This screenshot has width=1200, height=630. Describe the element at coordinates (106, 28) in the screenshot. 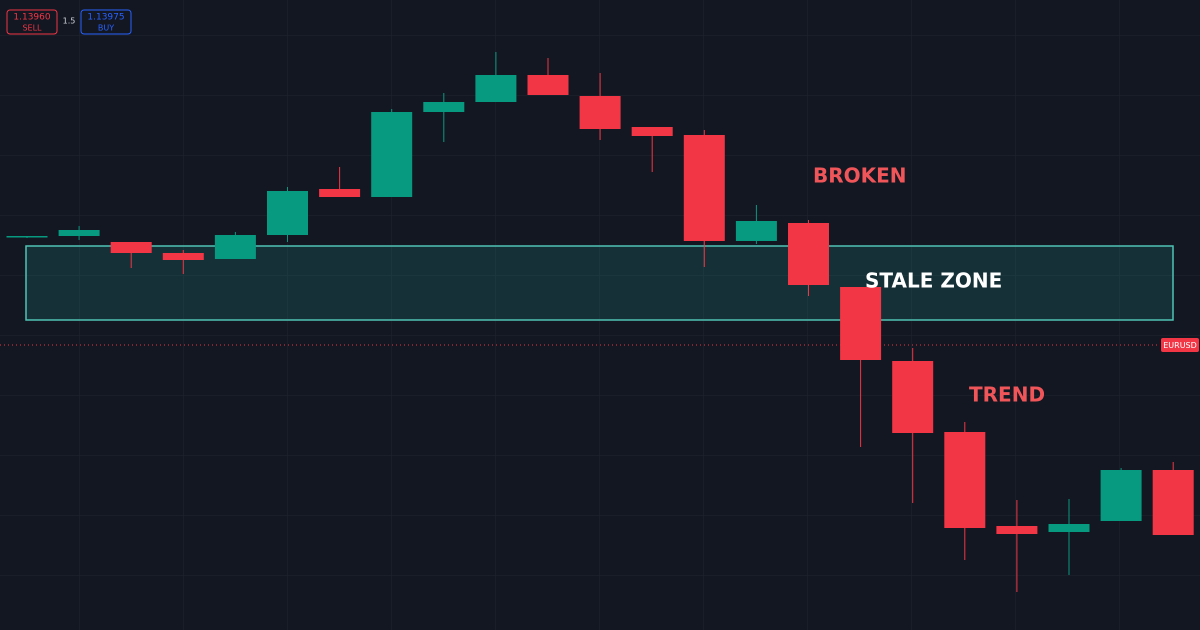

I see `buy-label: BUY` at that location.